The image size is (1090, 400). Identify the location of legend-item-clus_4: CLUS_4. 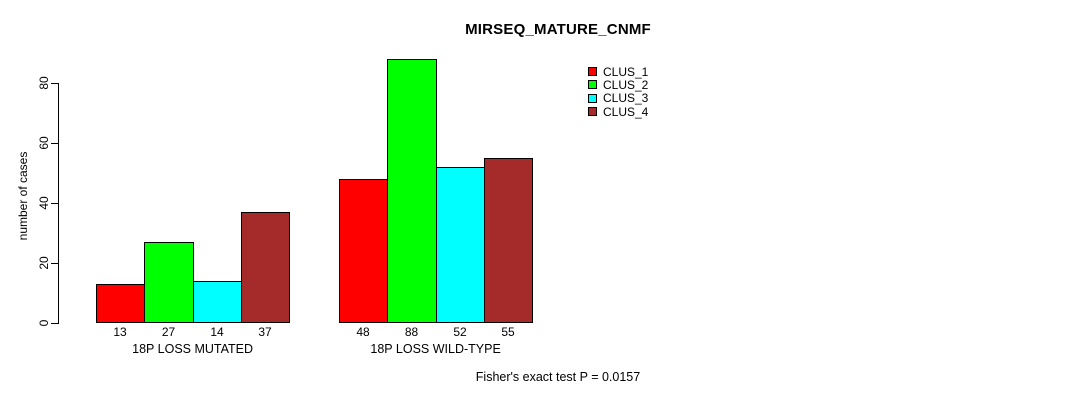
(618, 111).